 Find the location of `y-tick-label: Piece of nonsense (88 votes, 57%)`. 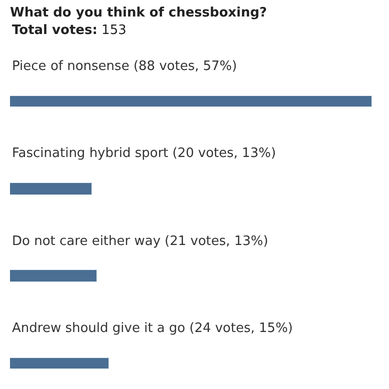

y-tick-label: Piece of nonsense (88 votes, 57%) is located at coordinates (124, 66).